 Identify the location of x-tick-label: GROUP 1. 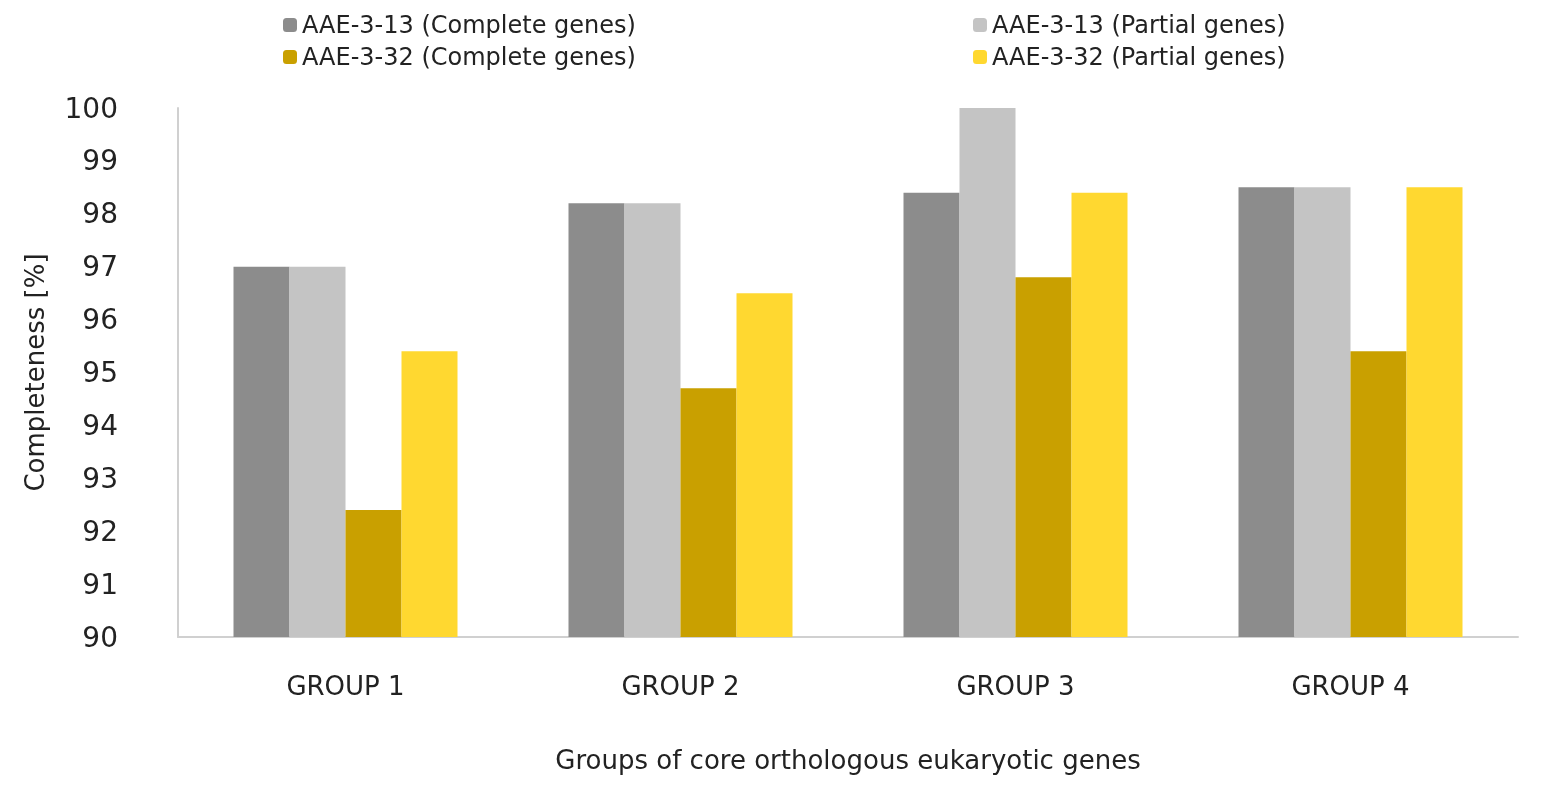
(345, 686).